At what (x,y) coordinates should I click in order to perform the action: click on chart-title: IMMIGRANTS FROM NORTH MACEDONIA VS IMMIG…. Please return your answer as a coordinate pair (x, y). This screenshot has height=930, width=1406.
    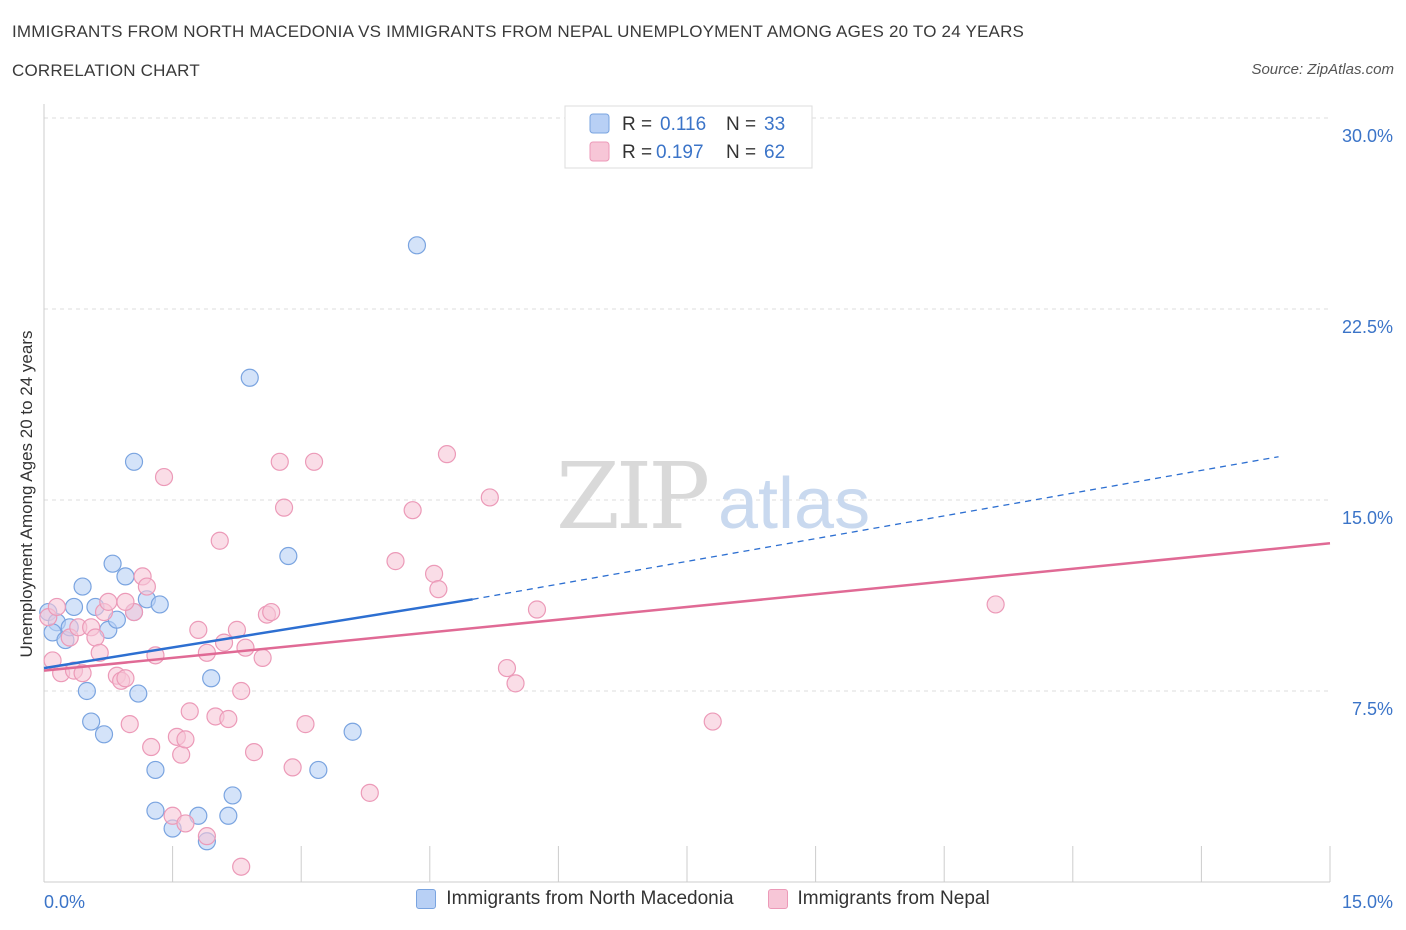
    Looking at the image, I should click on (518, 31).